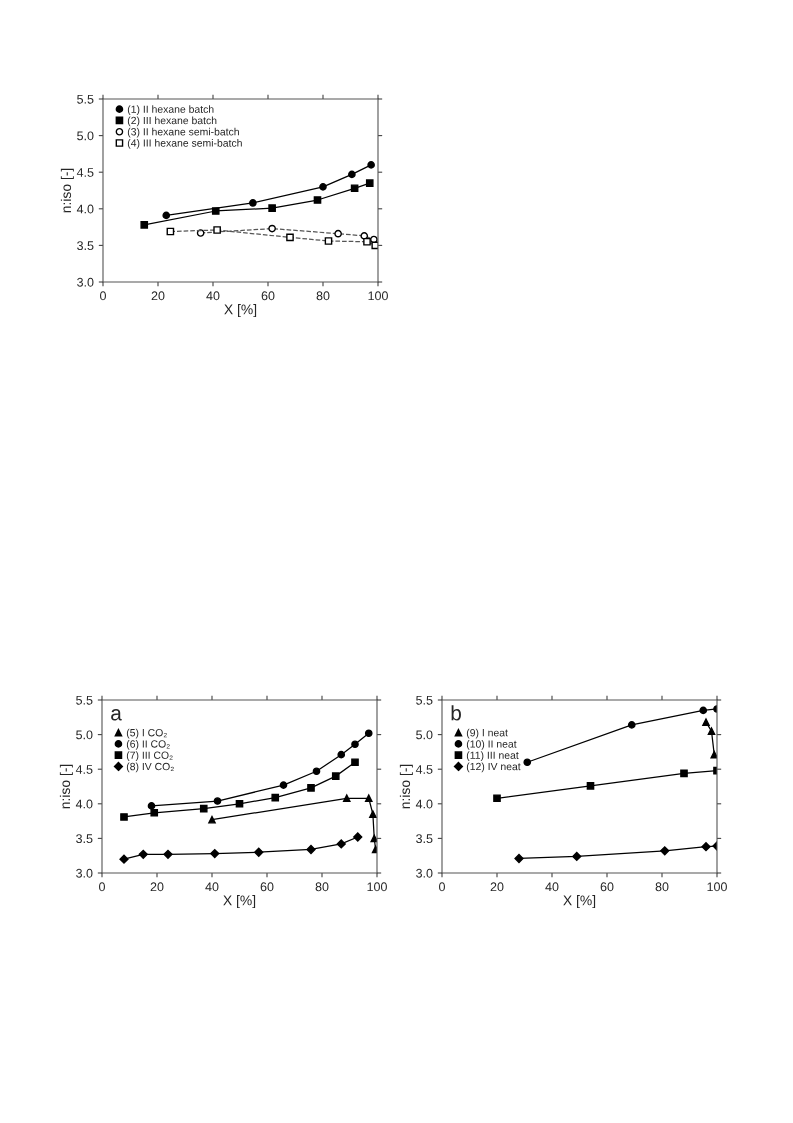 This screenshot has width=793, height=1123. I want to click on legend-label: (2) III hexane batch, so click(172, 121).